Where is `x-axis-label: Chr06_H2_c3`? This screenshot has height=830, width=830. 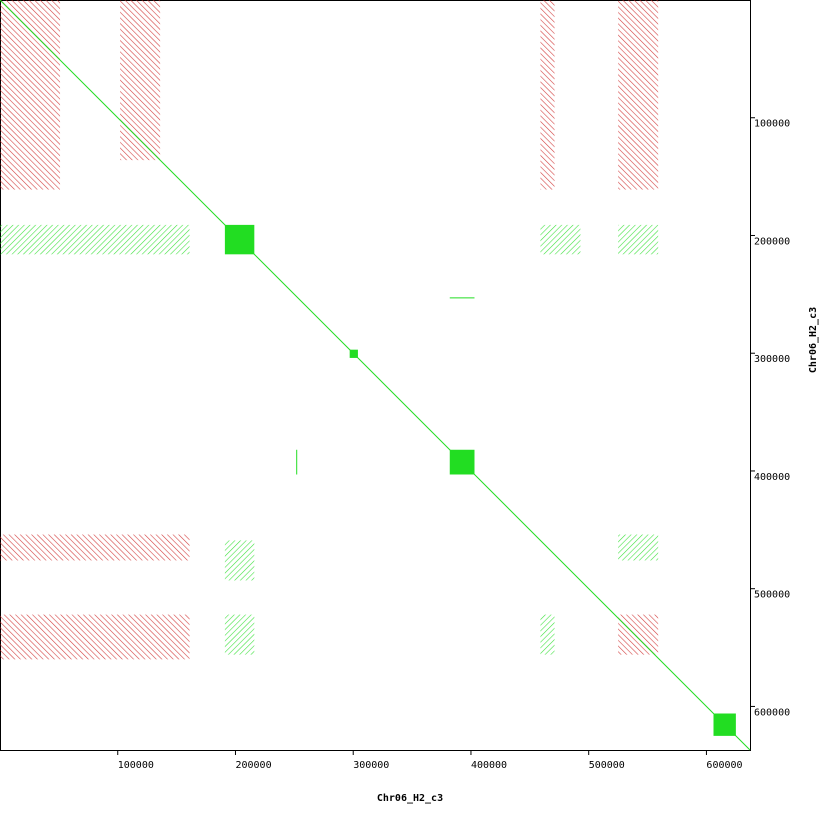
x-axis-label: Chr06_H2_c3 is located at coordinates (410, 798).